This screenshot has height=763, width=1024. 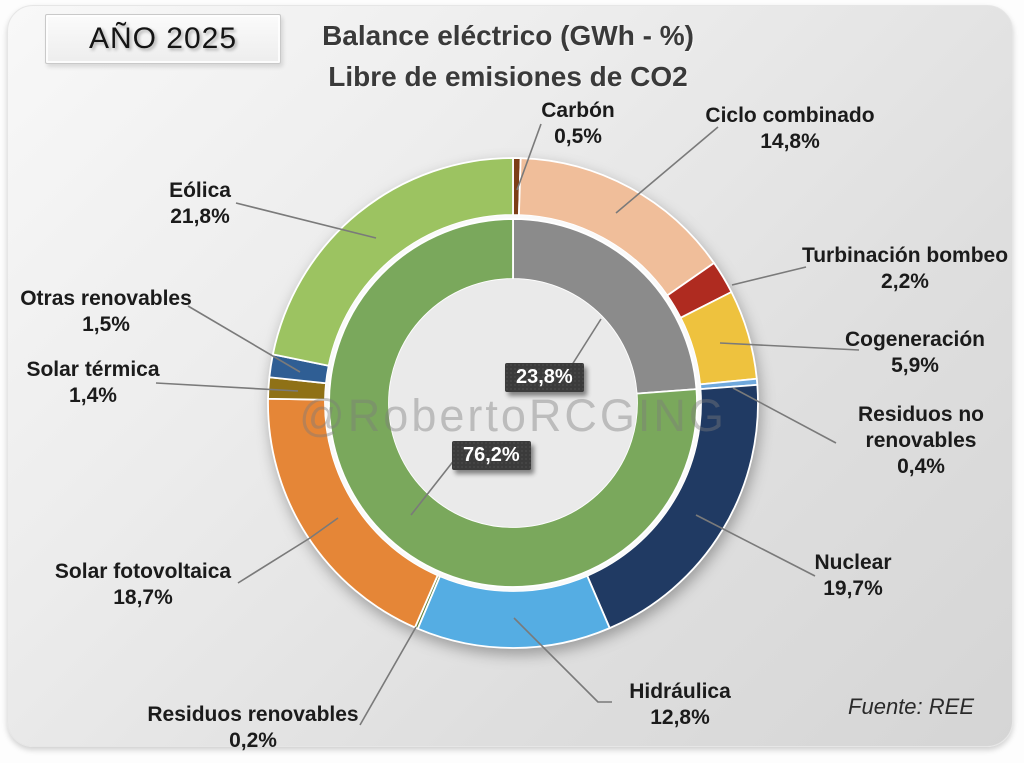 What do you see at coordinates (253, 741) in the screenshot?
I see `label-value-residuos-renovables: 0,2%` at bounding box center [253, 741].